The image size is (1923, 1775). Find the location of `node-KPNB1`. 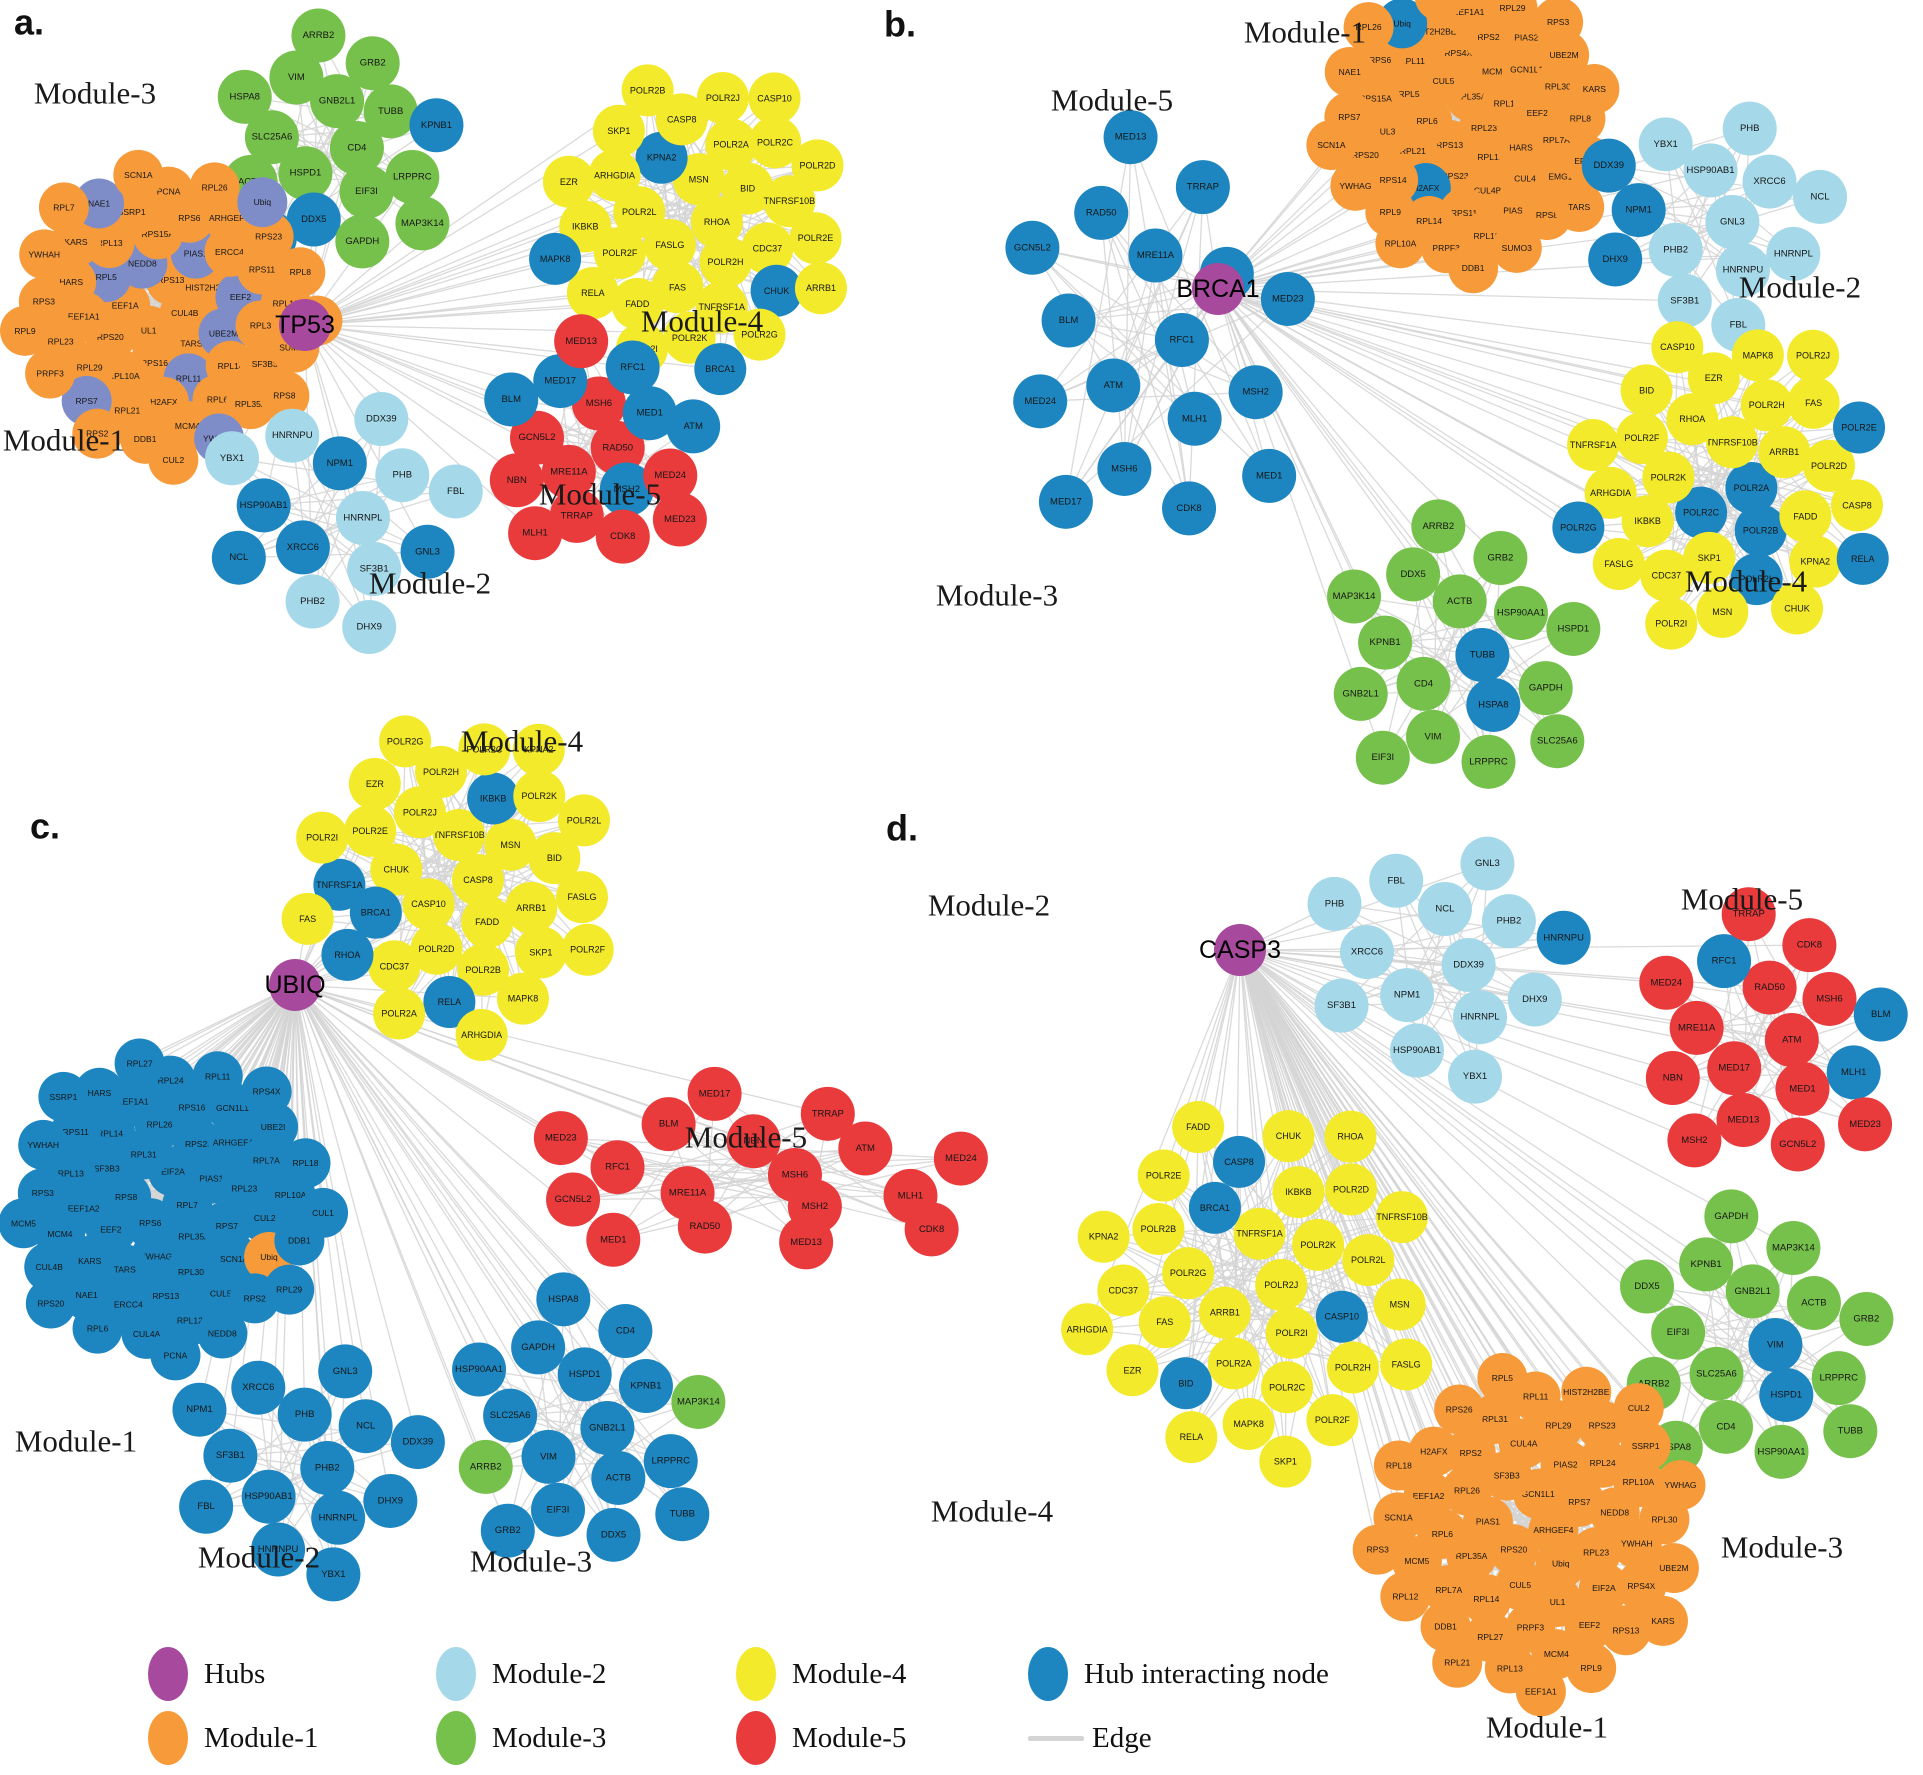

node-KPNB1 is located at coordinates (436, 125).